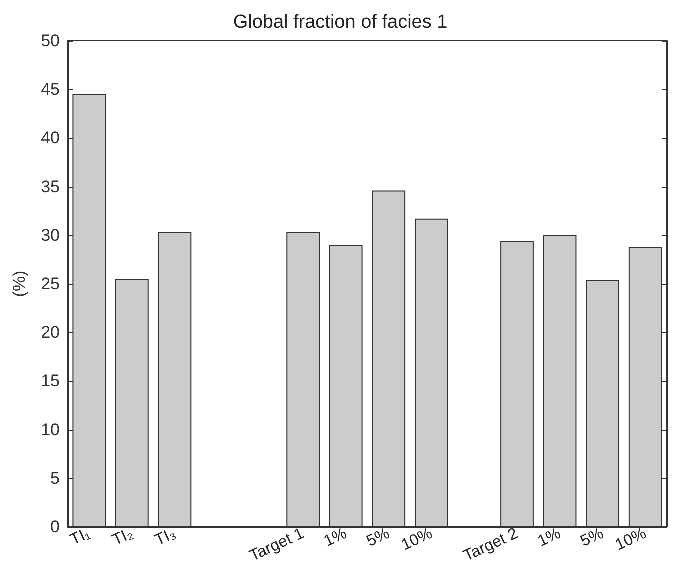 The height and width of the screenshot is (574, 681). Describe the element at coordinates (277, 545) in the screenshot. I see `x-tick-label: Target 1` at that location.